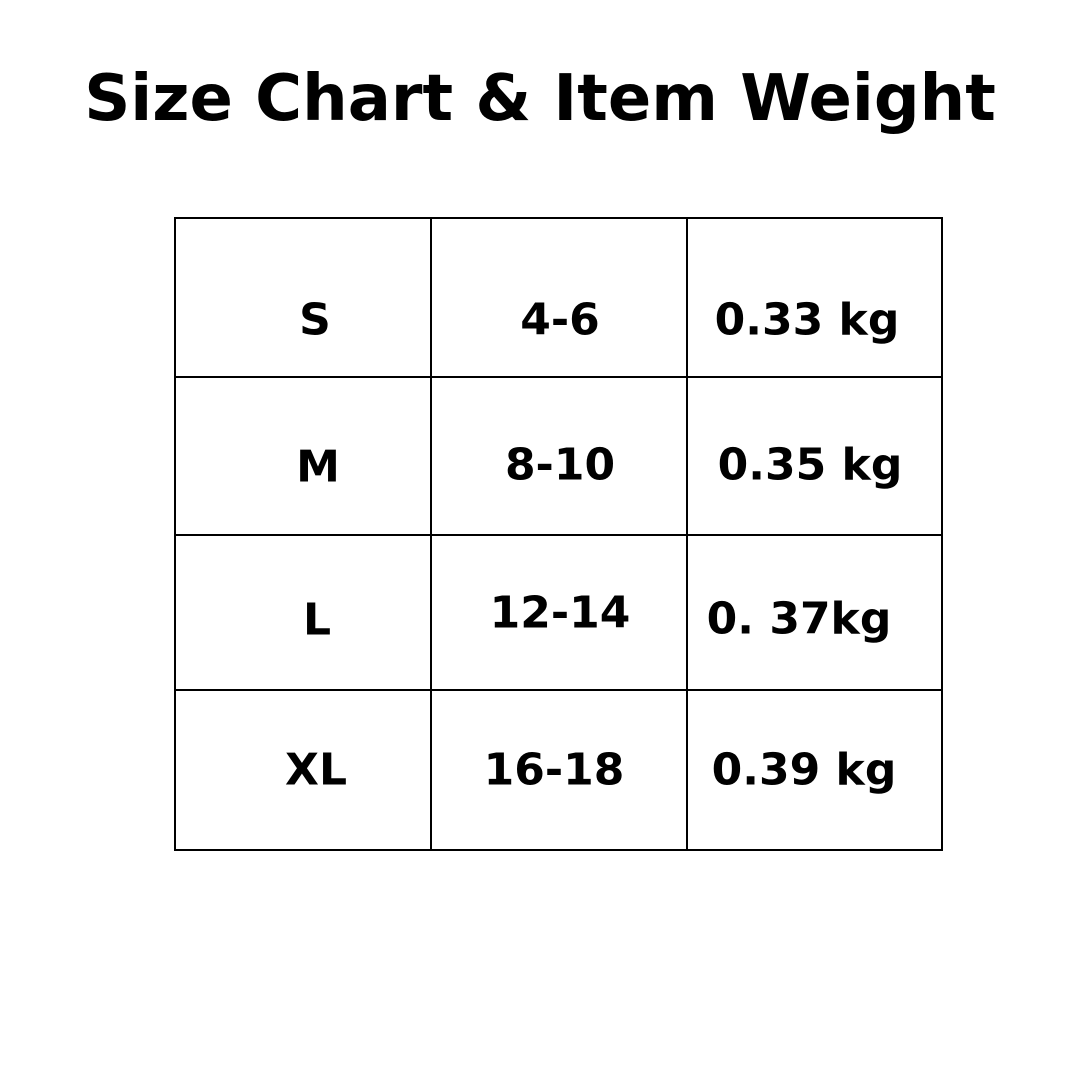 This screenshot has height=1080, width=1080. Describe the element at coordinates (560, 465) in the screenshot. I see `range-cell: 8-10` at that location.